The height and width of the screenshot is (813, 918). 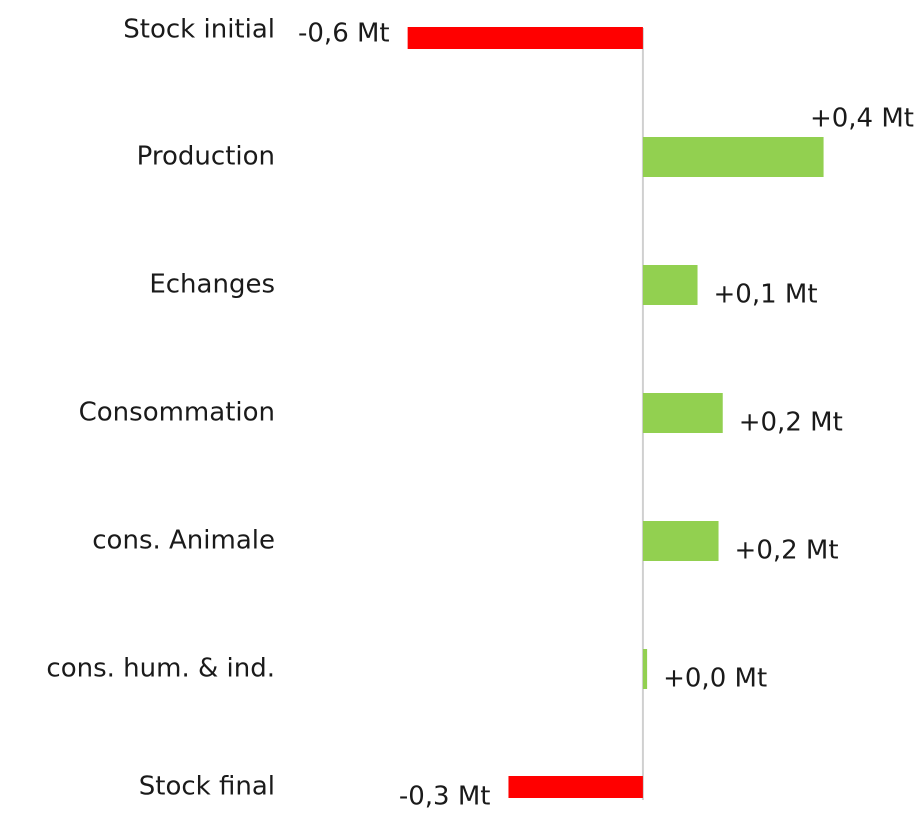 I want to click on value-label: +0,4 Mt, so click(x=862, y=119).